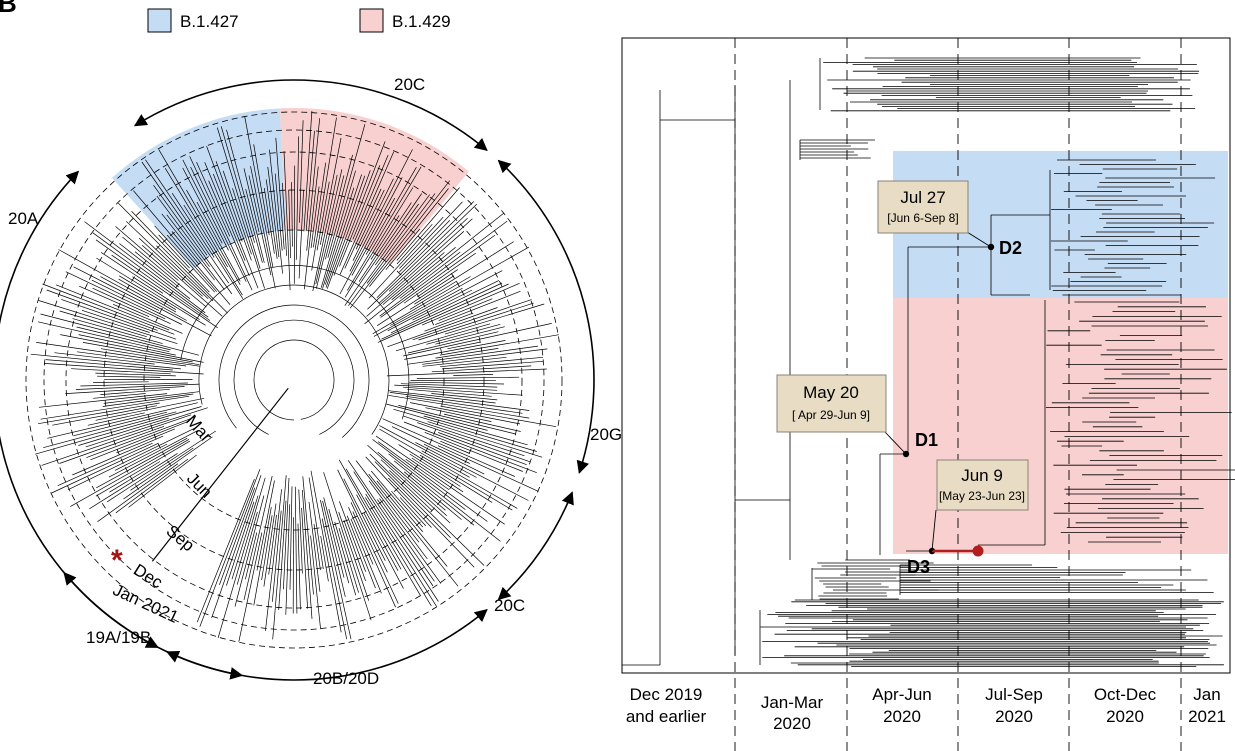 This screenshot has width=1235, height=751. Describe the element at coordinates (1060, 426) in the screenshot. I see `b1429-clade-region` at that location.